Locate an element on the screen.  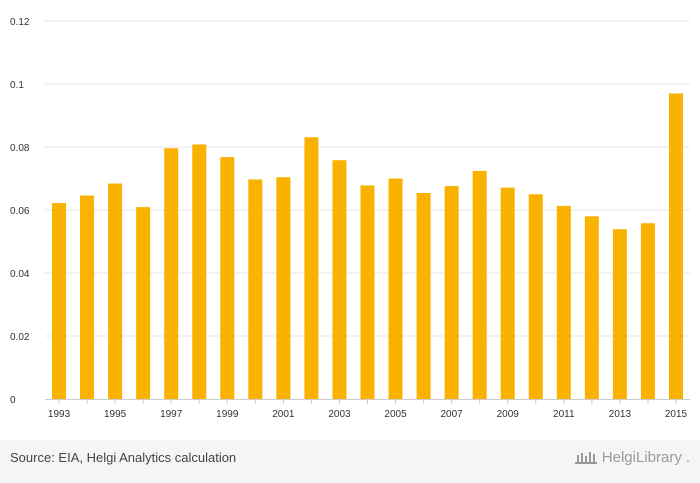
bar-1995 is located at coordinates (115, 291).